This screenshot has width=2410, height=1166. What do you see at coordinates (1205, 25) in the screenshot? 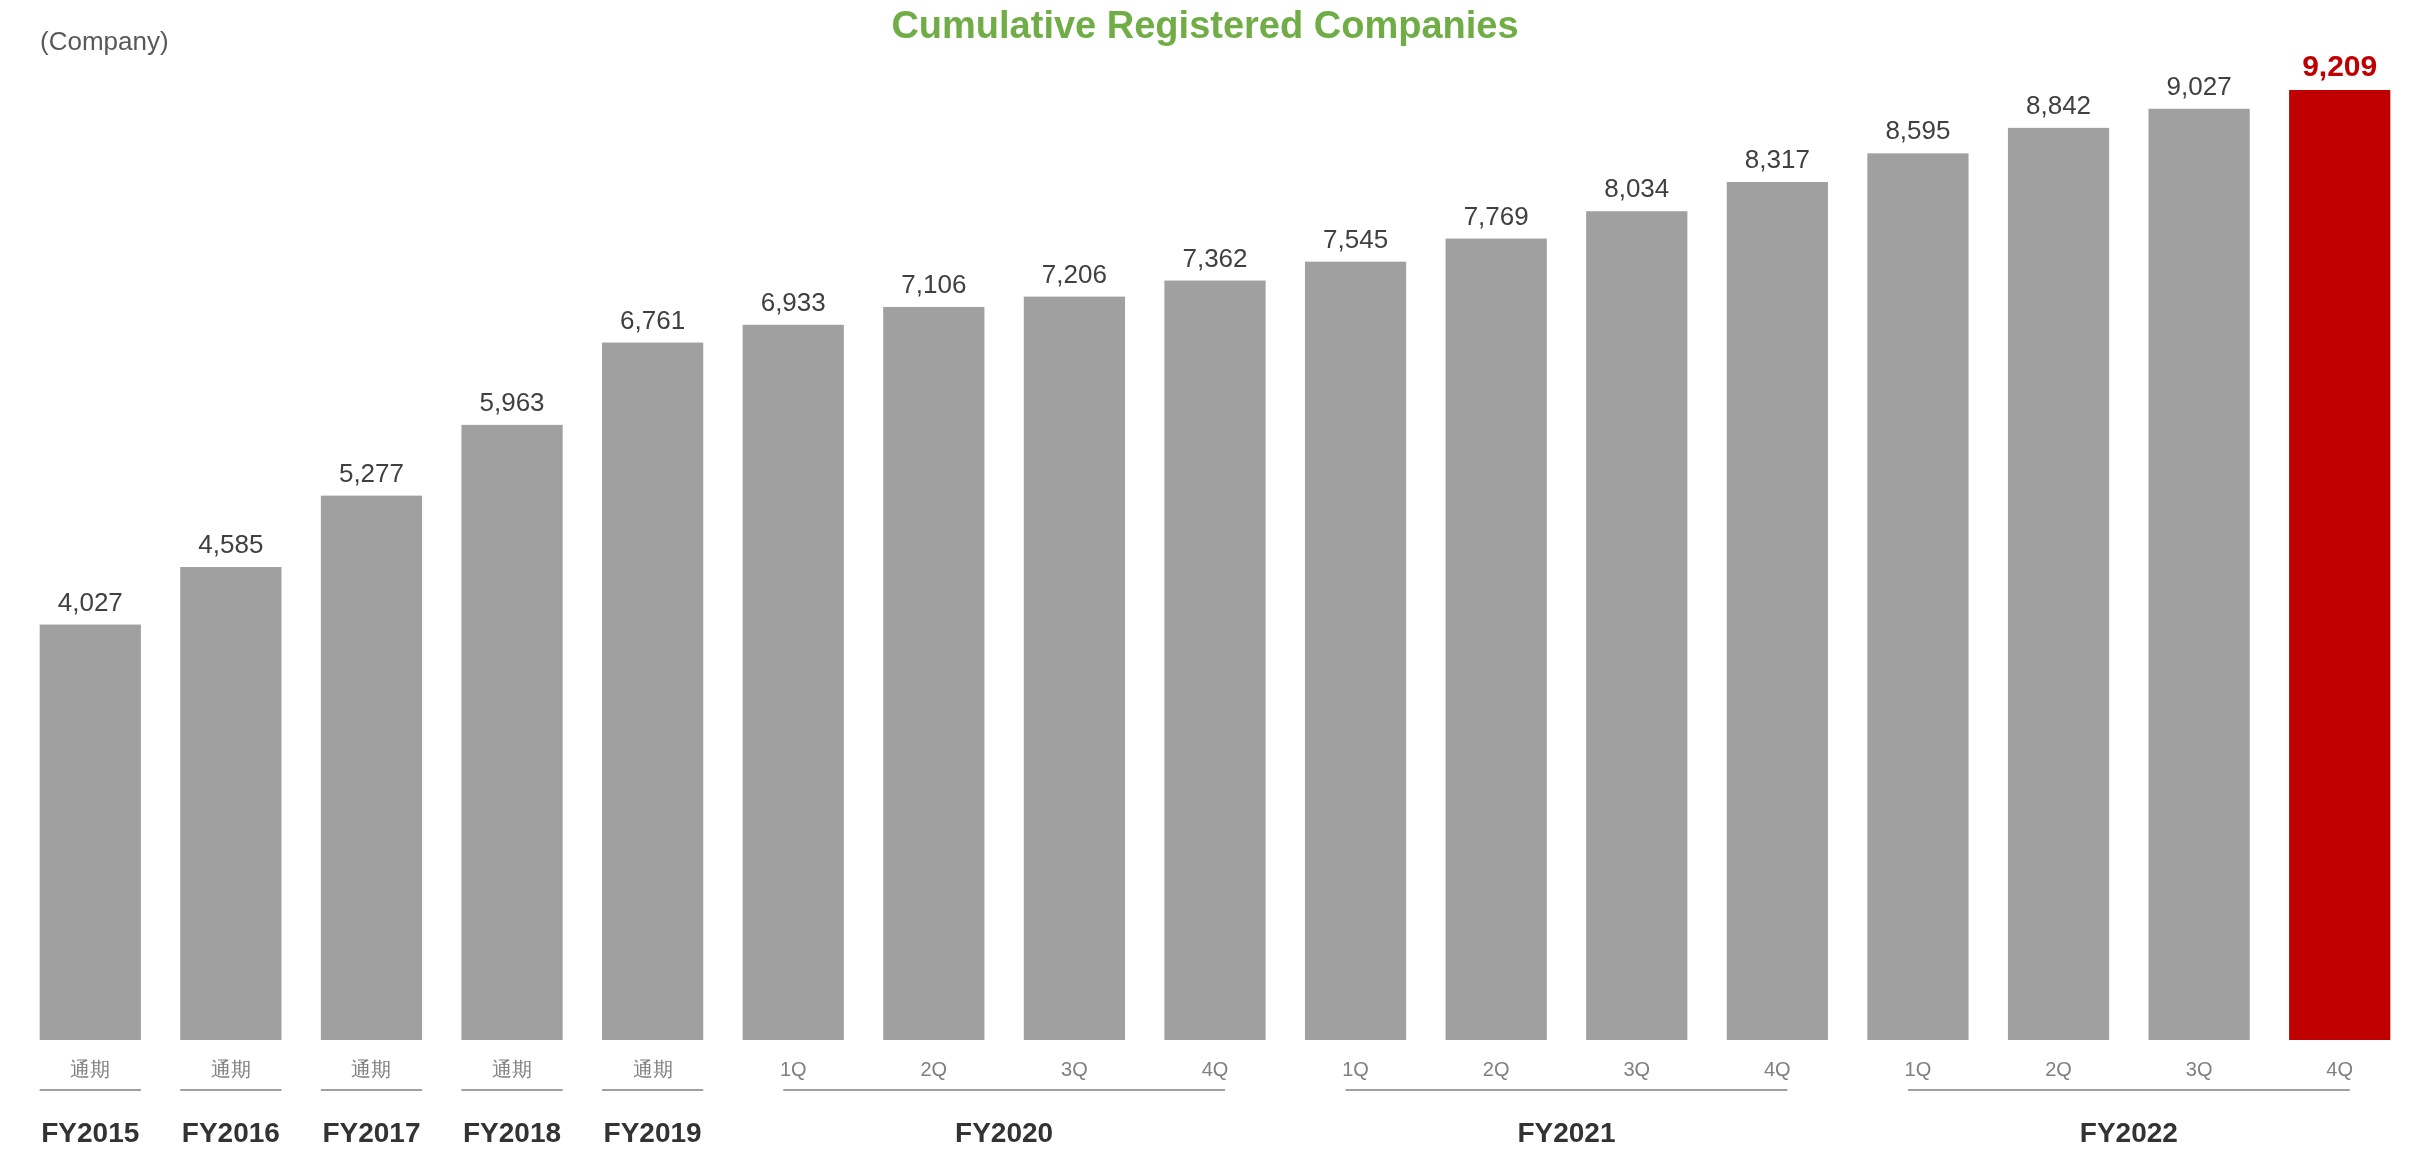
I see `chart-title: Cumulative Registered Companies` at bounding box center [1205, 25].